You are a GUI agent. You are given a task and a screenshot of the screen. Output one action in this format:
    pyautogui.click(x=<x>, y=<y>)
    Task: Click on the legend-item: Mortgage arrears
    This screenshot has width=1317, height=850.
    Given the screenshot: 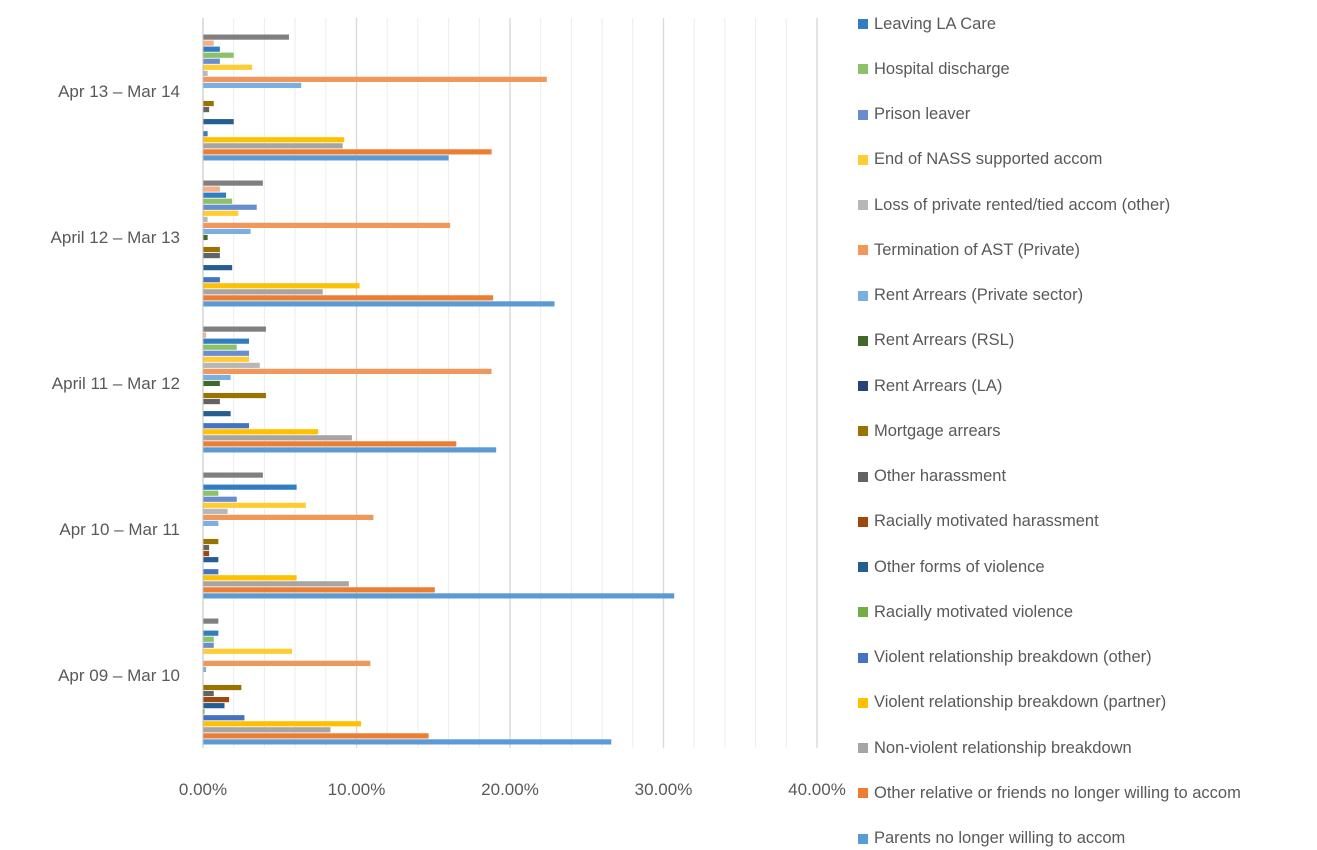 What is the action you would take?
    pyautogui.click(x=929, y=431)
    